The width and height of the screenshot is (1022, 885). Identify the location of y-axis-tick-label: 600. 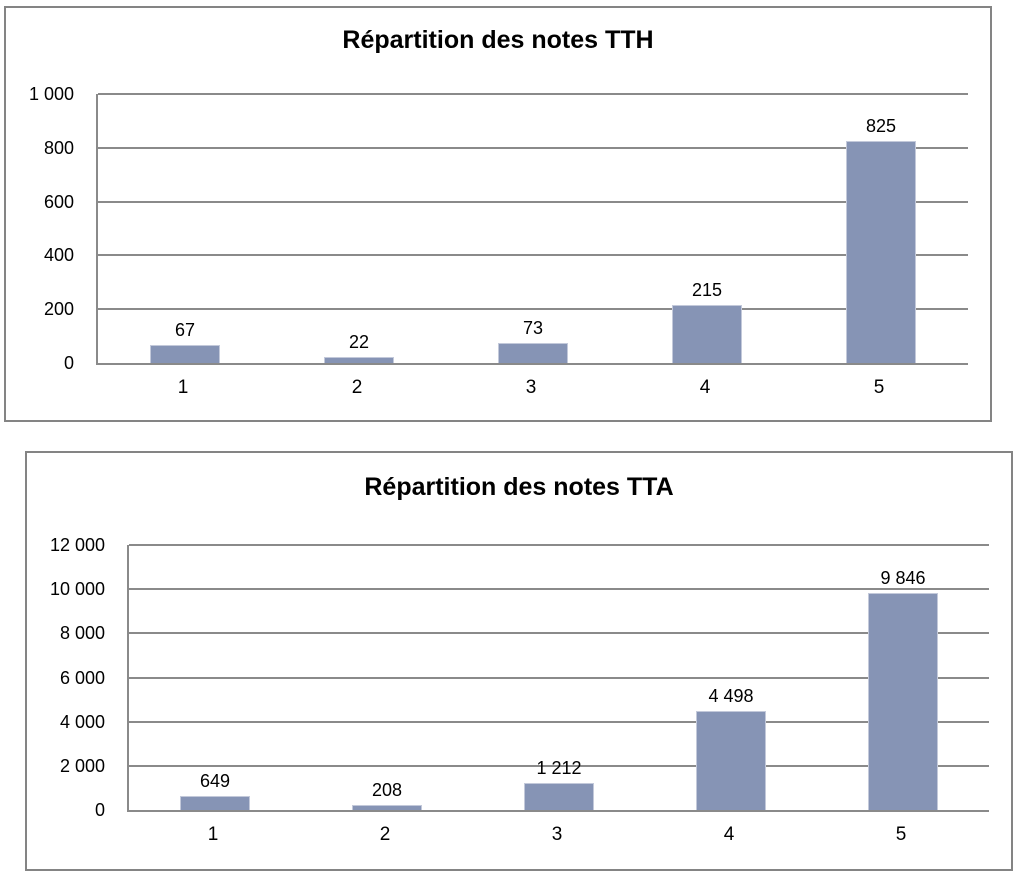
(58, 202).